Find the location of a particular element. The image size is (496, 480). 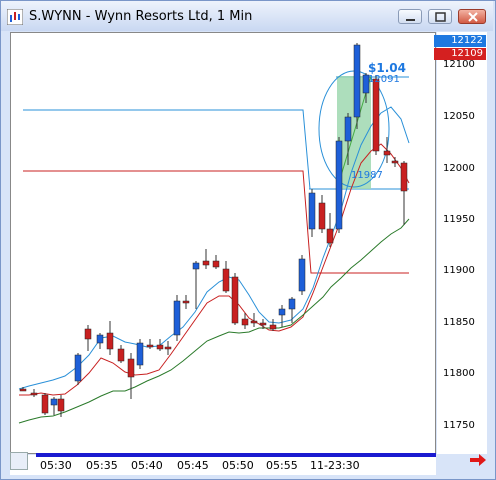

price-tick: 11750 is located at coordinates (459, 425).